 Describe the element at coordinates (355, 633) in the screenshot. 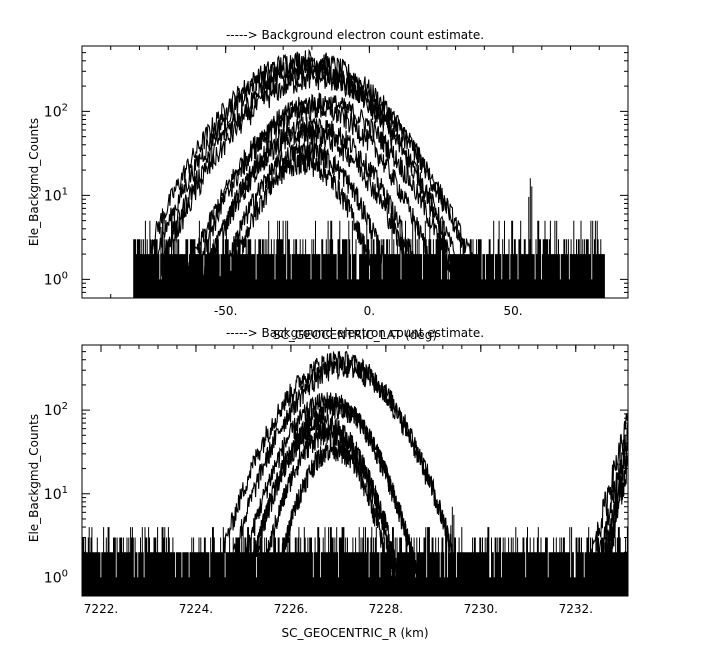

I see `x-axis-label: SC_GEOCENTRIC_R (km)` at that location.